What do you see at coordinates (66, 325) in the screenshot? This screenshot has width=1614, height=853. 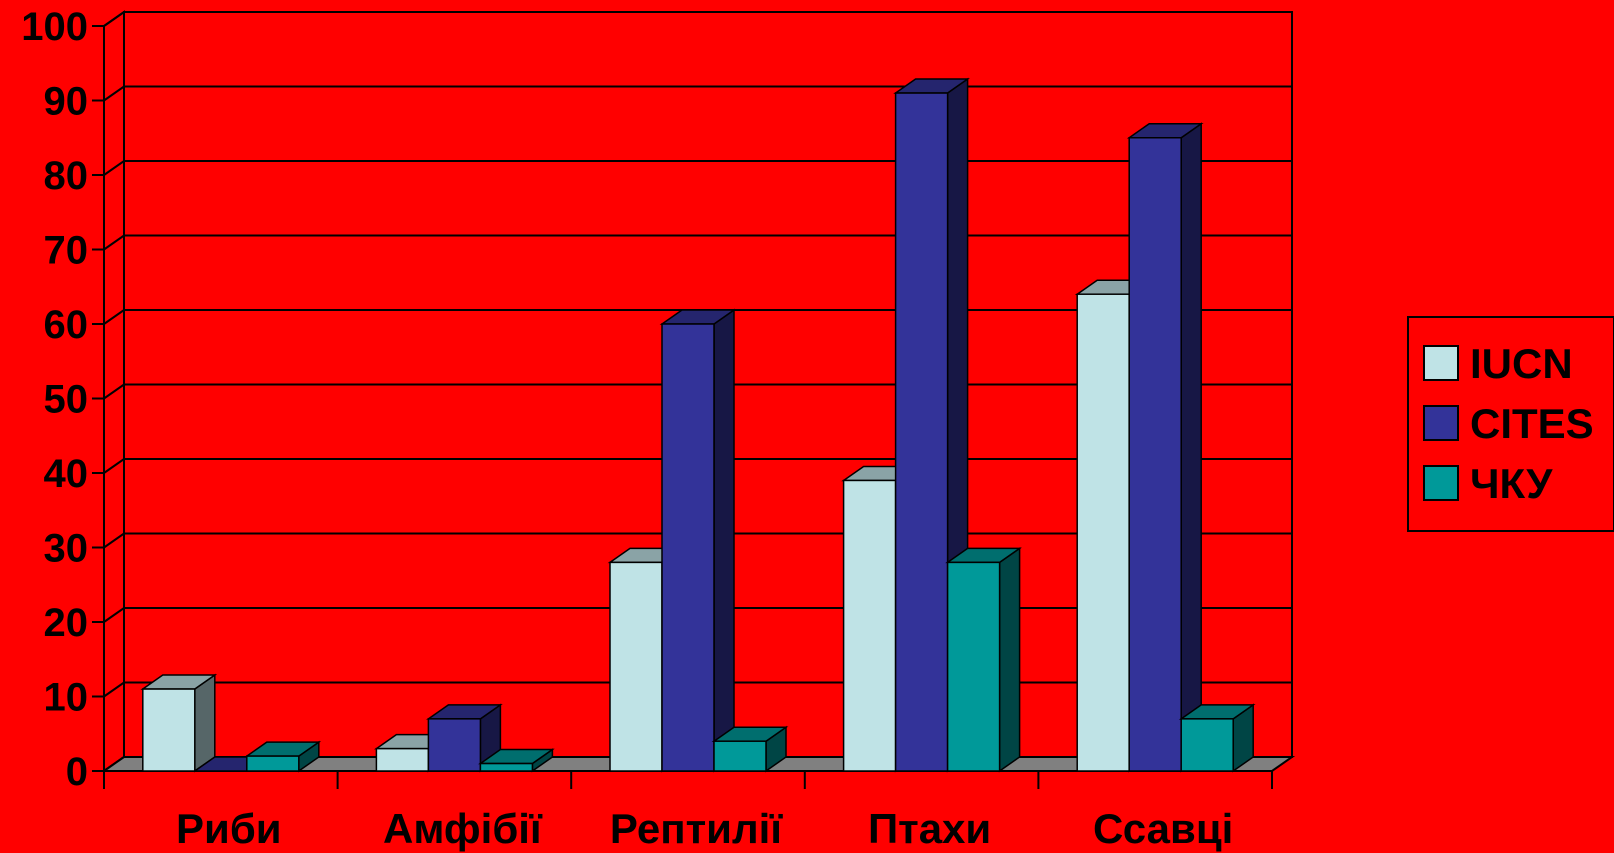 I see `y-tick-label: 60` at bounding box center [66, 325].